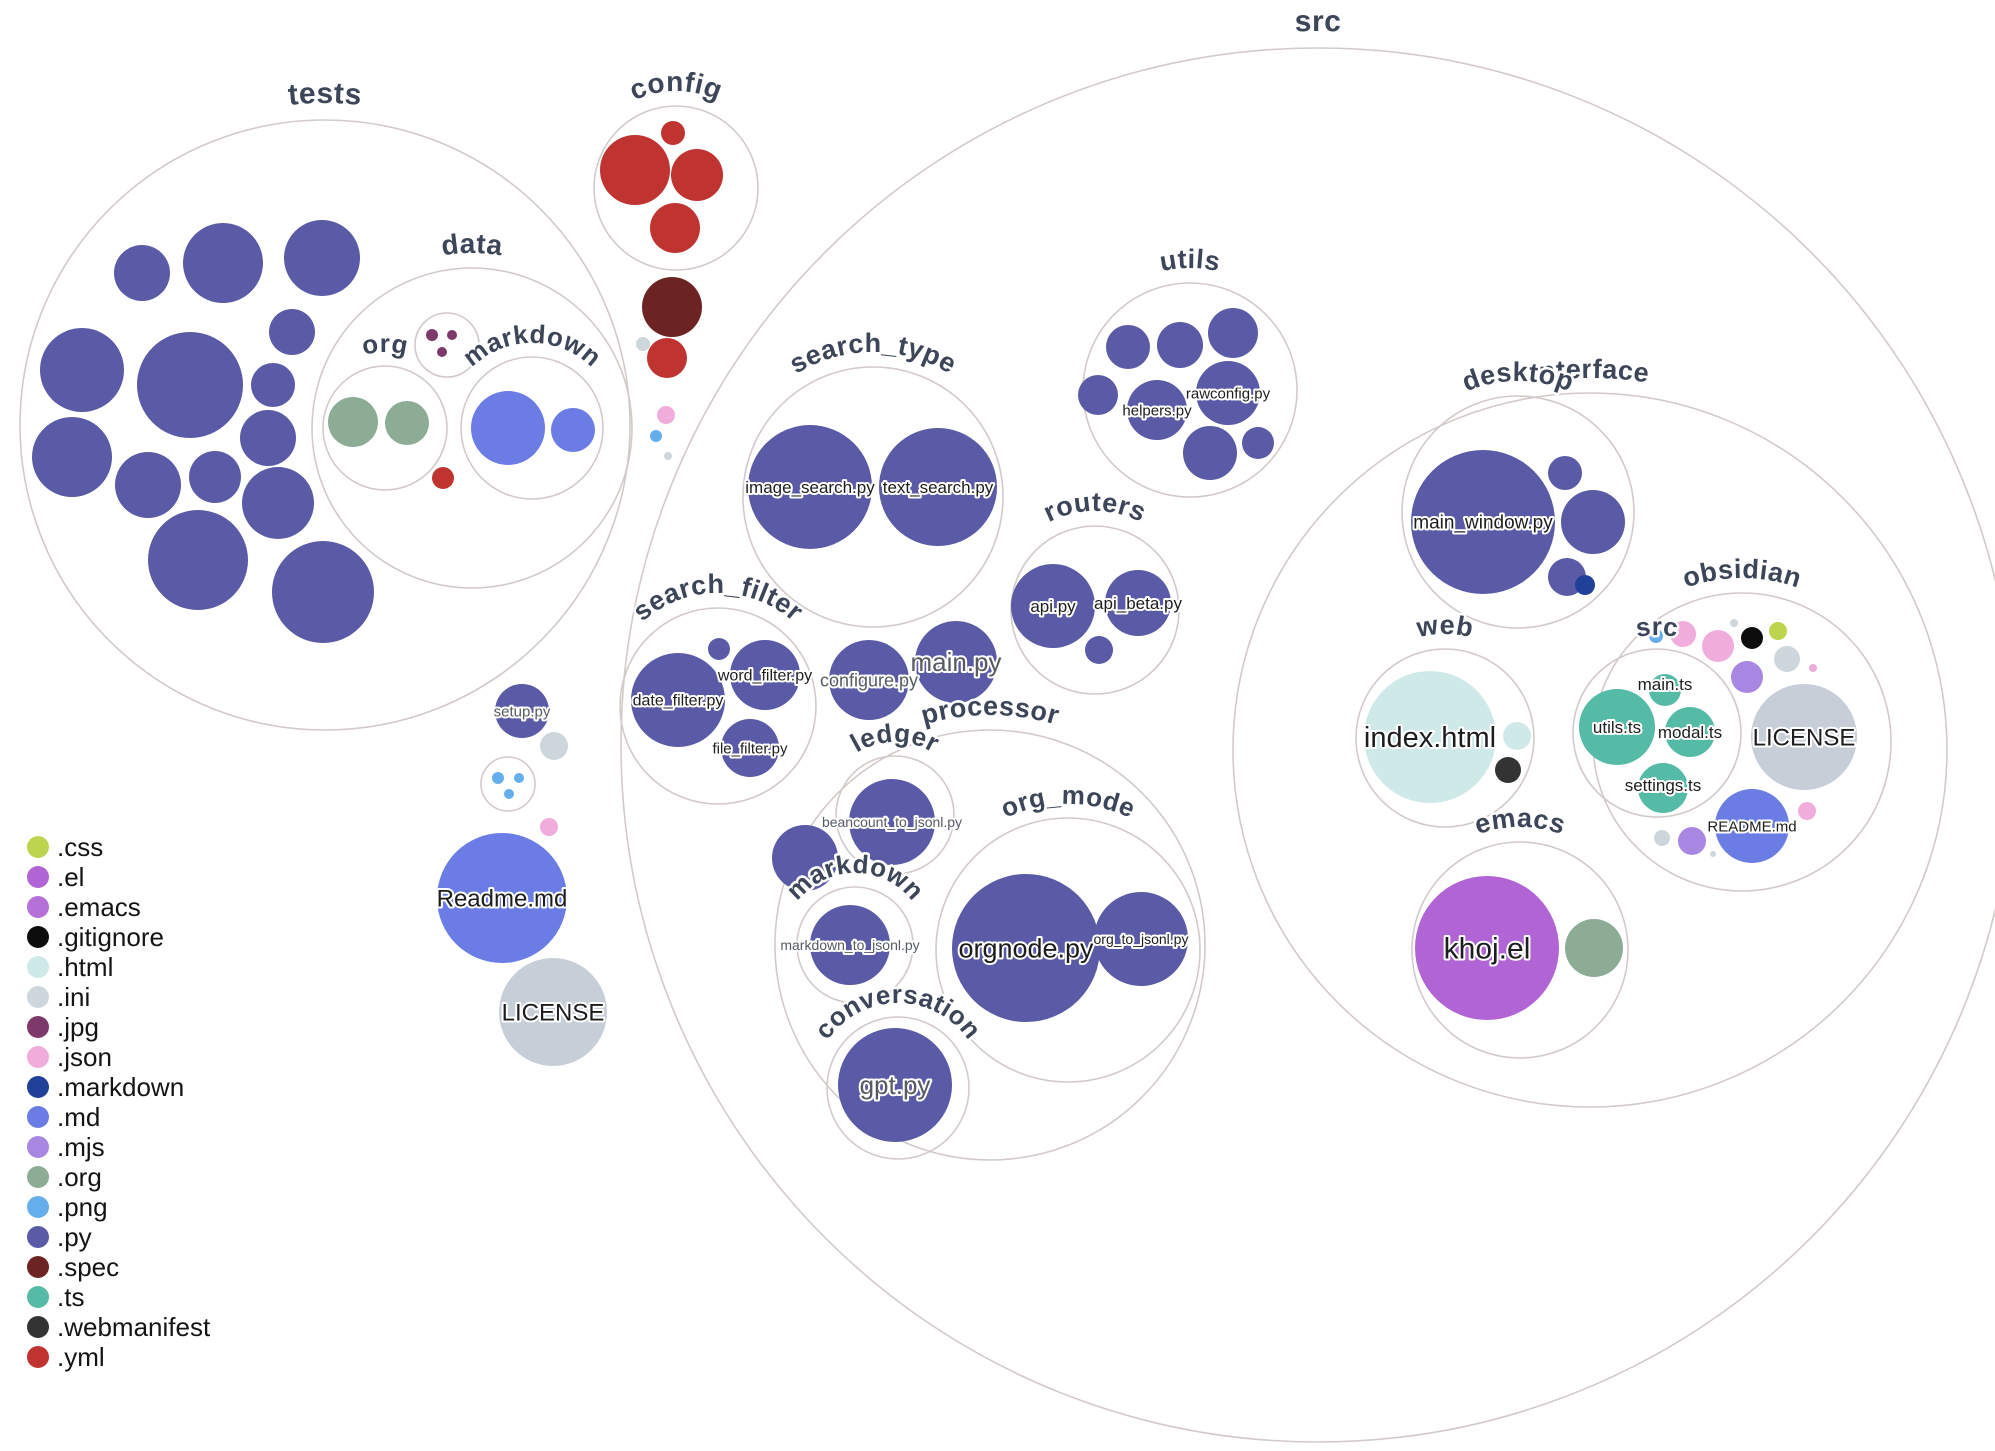 The width and height of the screenshot is (1995, 1451). What do you see at coordinates (38, 877) in the screenshot?
I see `legend-swatch-.el` at bounding box center [38, 877].